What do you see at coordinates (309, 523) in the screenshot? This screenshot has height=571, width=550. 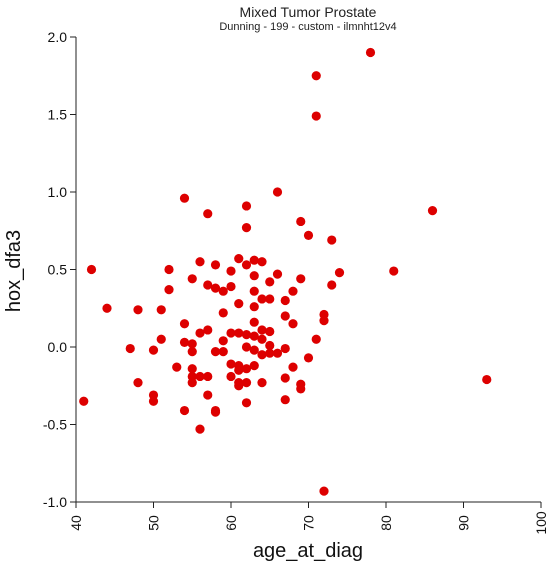 I see `x-tick-label: 70` at bounding box center [309, 523].